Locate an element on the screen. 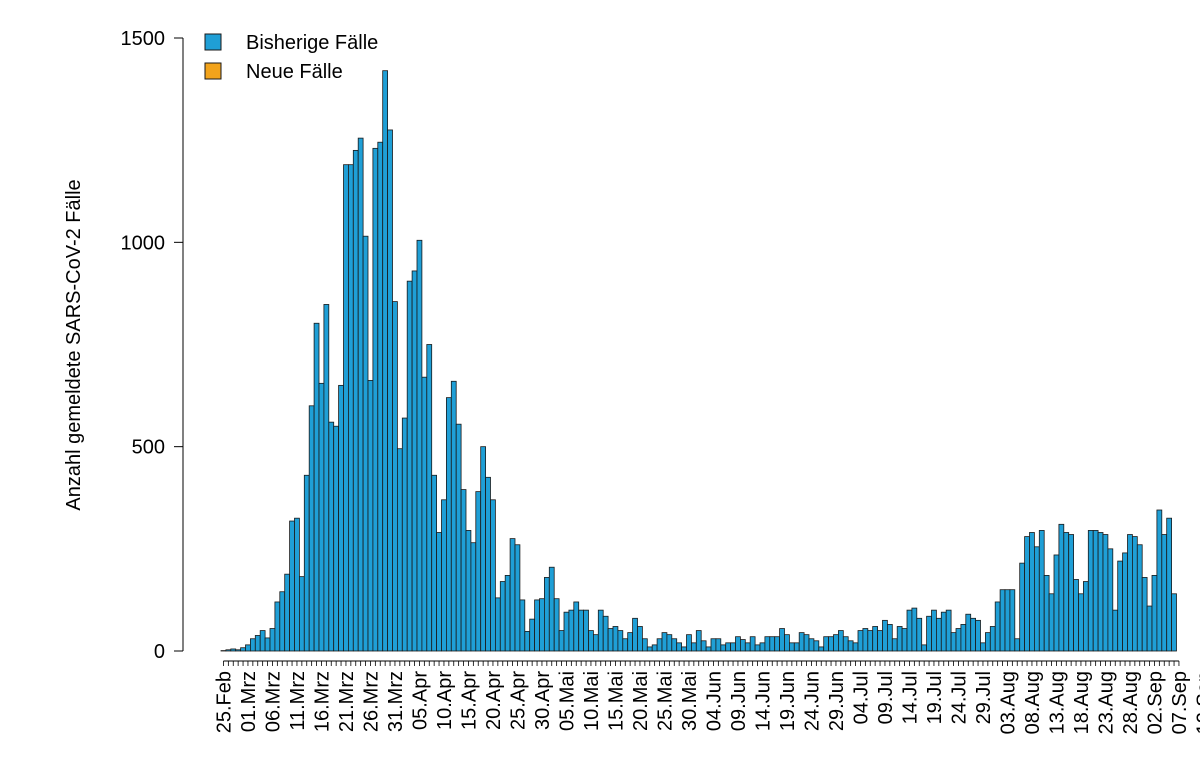 The height and width of the screenshot is (763, 1200). x-tick-label: 31.Mrz is located at coordinates (396, 701).